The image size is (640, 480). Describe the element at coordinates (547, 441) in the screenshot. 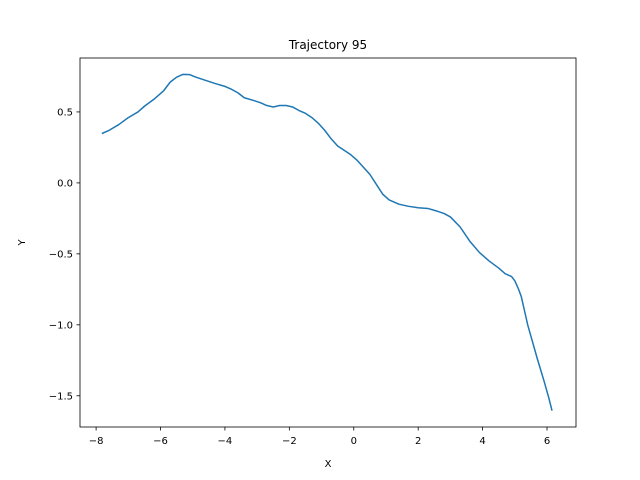

I see `x-tick-label: 6` at that location.